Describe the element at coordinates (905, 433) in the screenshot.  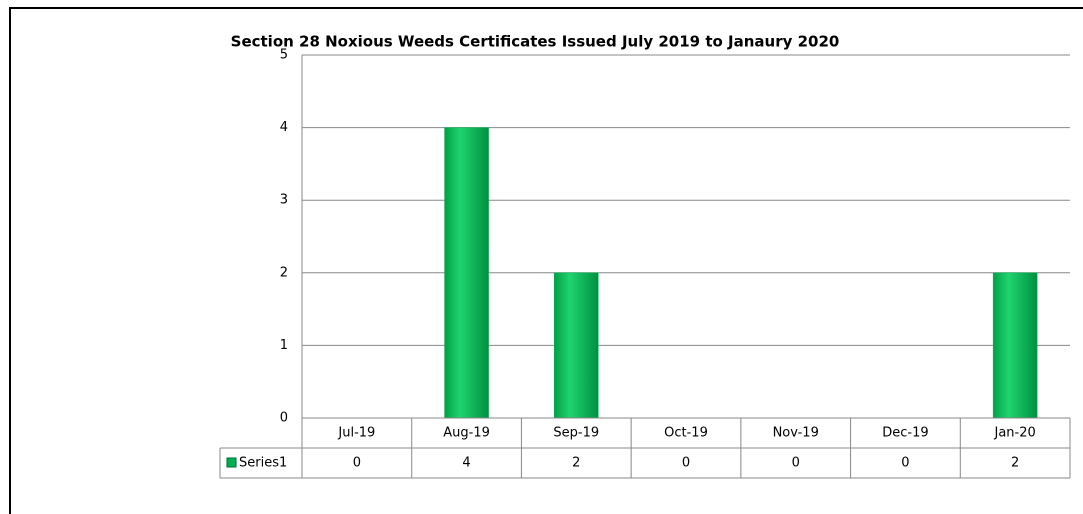
I see `x-tick-label: Dec-19` at that location.